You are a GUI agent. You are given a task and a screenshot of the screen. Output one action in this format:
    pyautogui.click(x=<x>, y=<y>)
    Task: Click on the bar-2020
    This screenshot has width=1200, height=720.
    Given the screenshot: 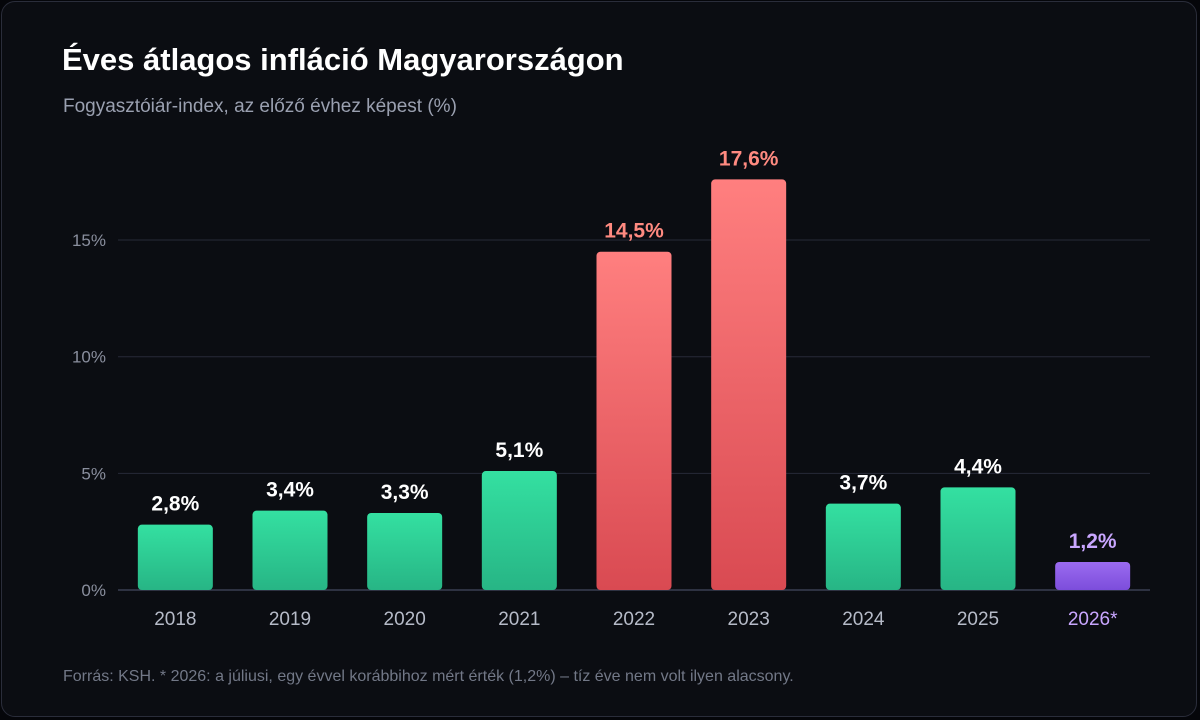 What is the action you would take?
    pyautogui.click(x=405, y=551)
    